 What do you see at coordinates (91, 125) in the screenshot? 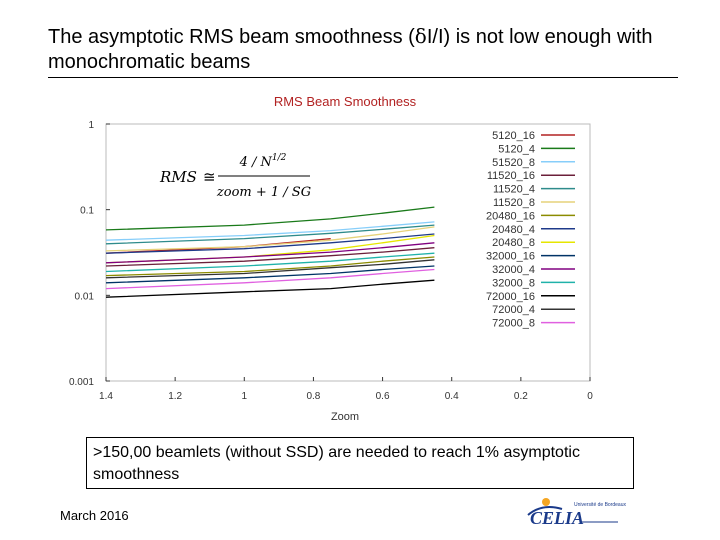
I see `y-tick-label: 1` at bounding box center [91, 125].